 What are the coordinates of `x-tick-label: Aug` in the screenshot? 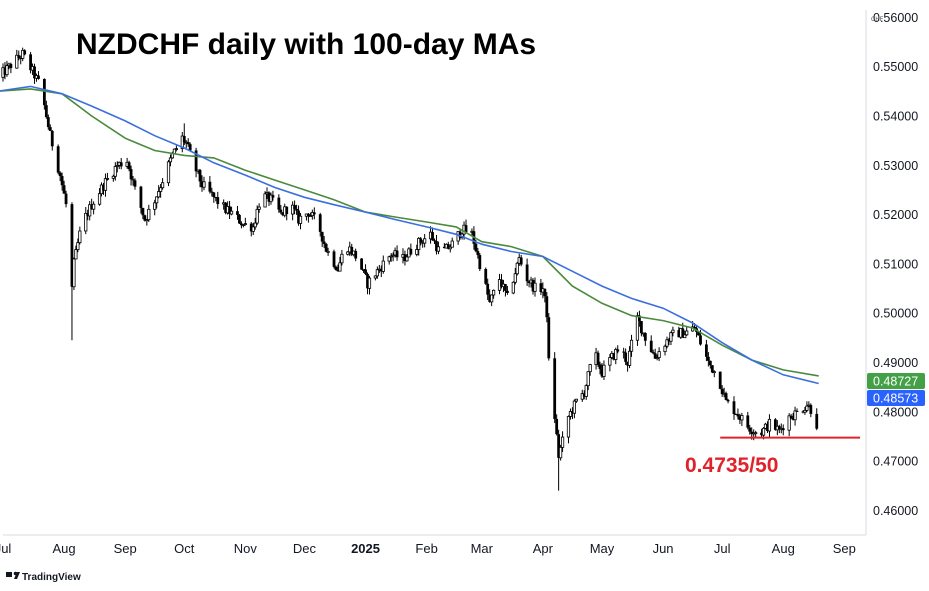 It's located at (783, 548).